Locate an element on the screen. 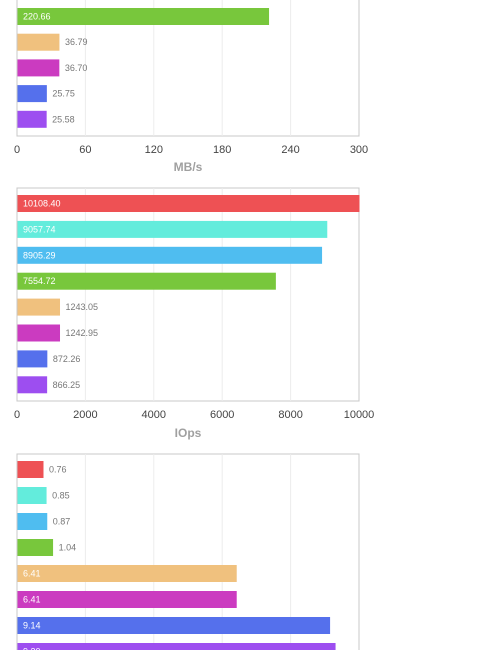  x-tick-label: 240 is located at coordinates (290, 150).